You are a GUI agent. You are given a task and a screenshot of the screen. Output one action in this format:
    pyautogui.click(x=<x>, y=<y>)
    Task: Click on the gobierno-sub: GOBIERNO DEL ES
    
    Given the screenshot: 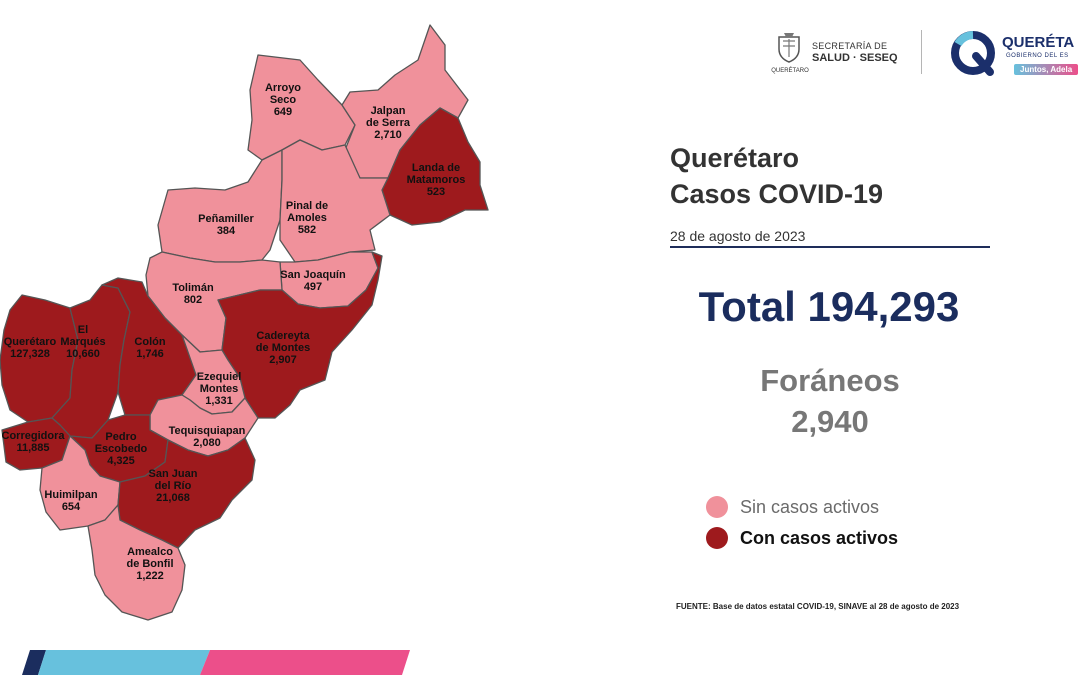 What is the action you would take?
    pyautogui.click(x=1037, y=56)
    